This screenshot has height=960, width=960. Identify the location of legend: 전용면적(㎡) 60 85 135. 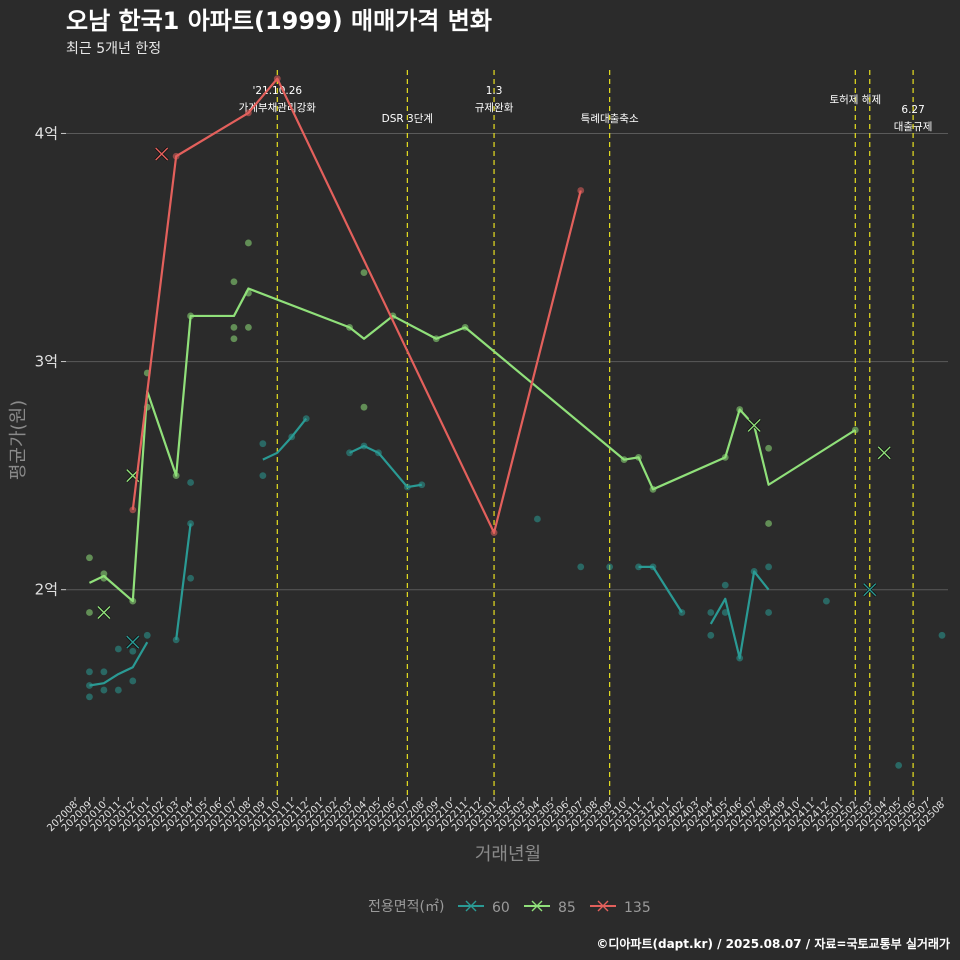
(509, 907).